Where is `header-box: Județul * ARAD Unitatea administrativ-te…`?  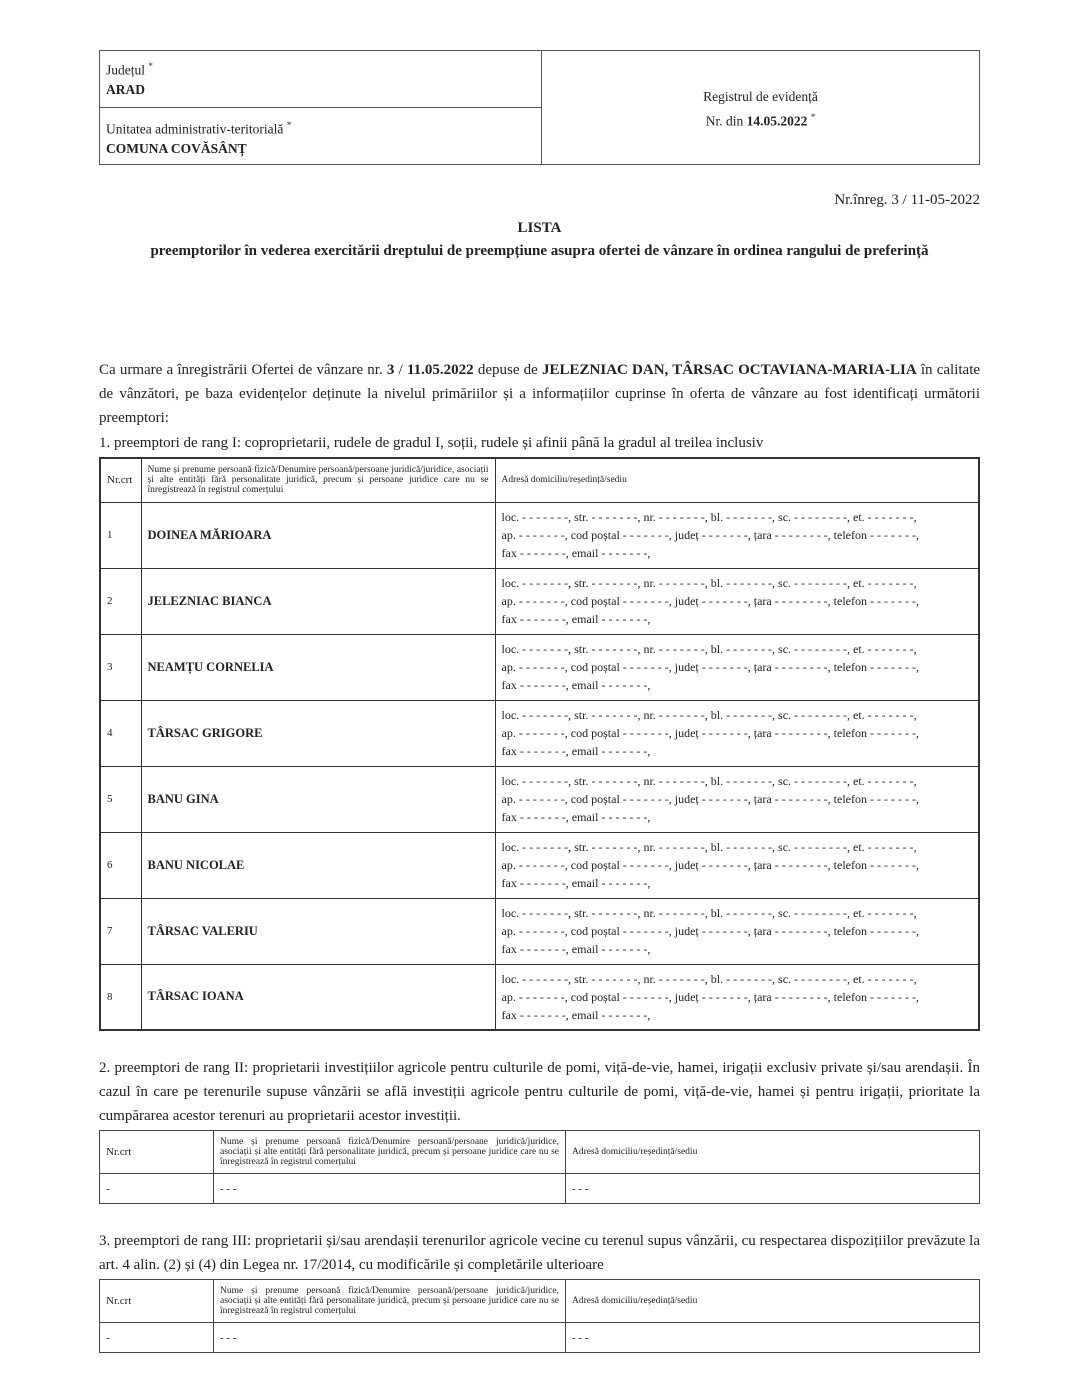 header-box: Județul * ARAD Unitatea administrativ-te… is located at coordinates (539, 107).